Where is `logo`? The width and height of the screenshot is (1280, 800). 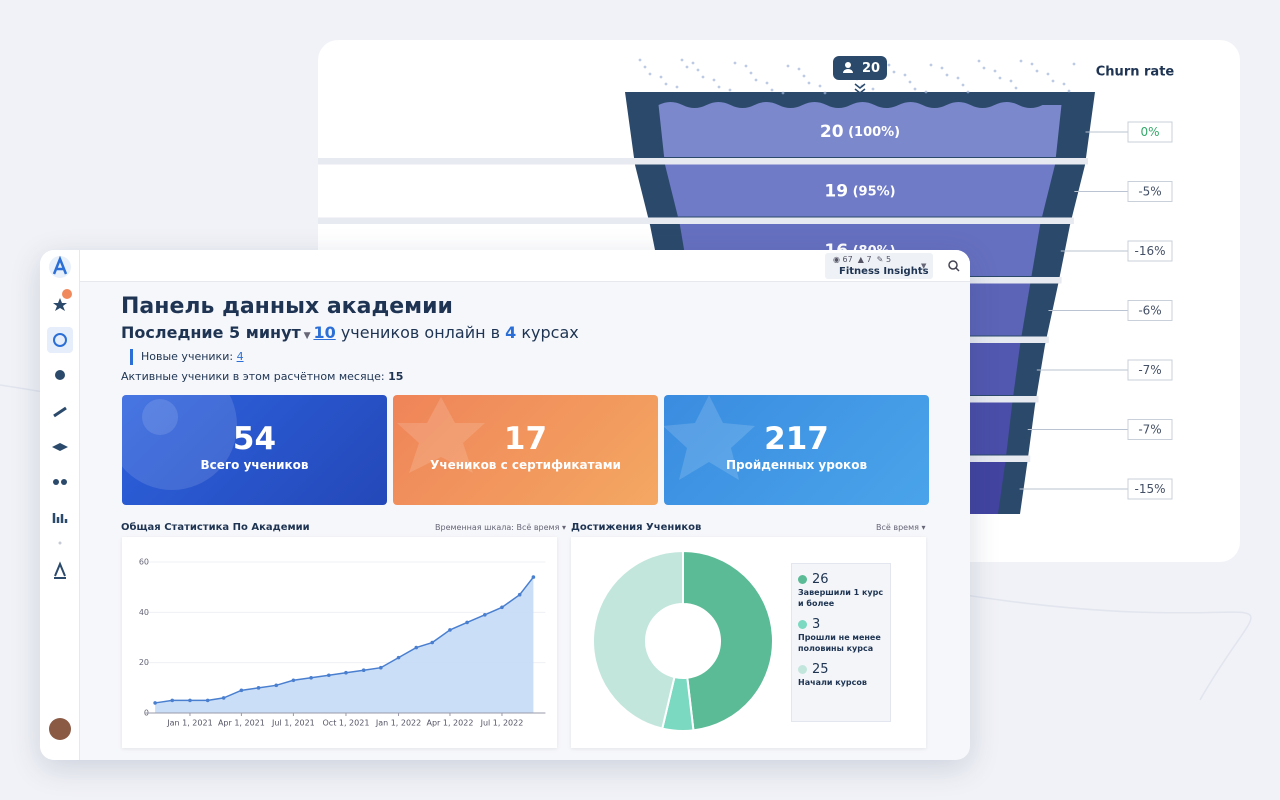 logo is located at coordinates (60, 265).